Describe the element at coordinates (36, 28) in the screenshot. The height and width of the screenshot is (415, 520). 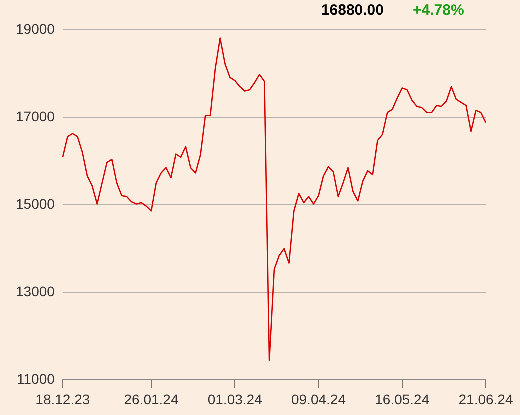
I see `y-tick-label: 19000` at that location.